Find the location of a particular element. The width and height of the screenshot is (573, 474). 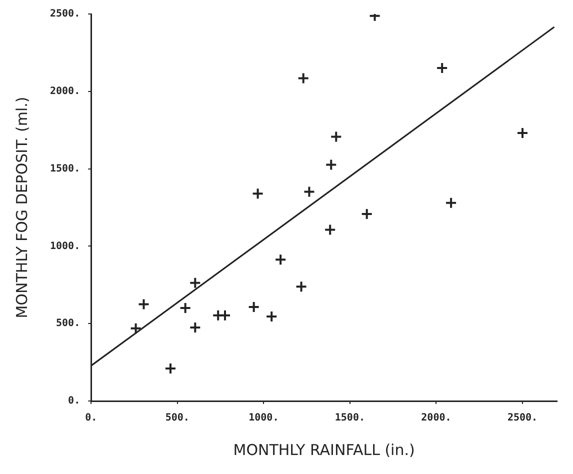

x-tick-label: 1000. is located at coordinates (263, 418).